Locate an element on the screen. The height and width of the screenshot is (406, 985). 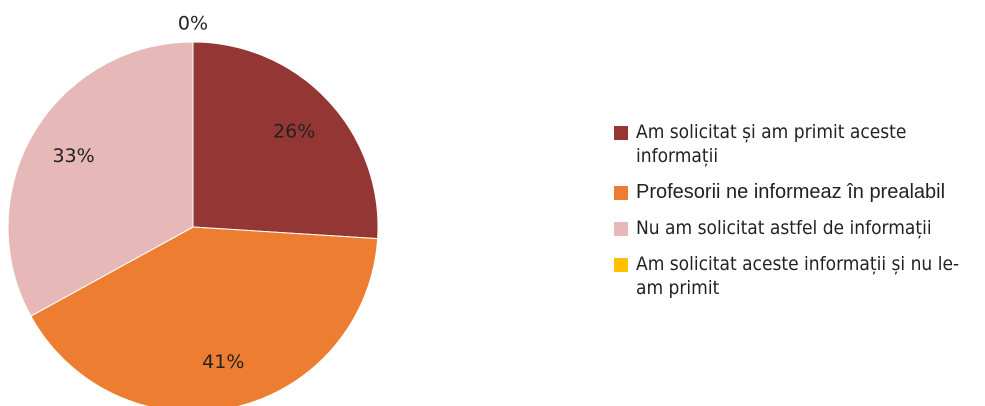
data-label: 26% is located at coordinates (294, 132).